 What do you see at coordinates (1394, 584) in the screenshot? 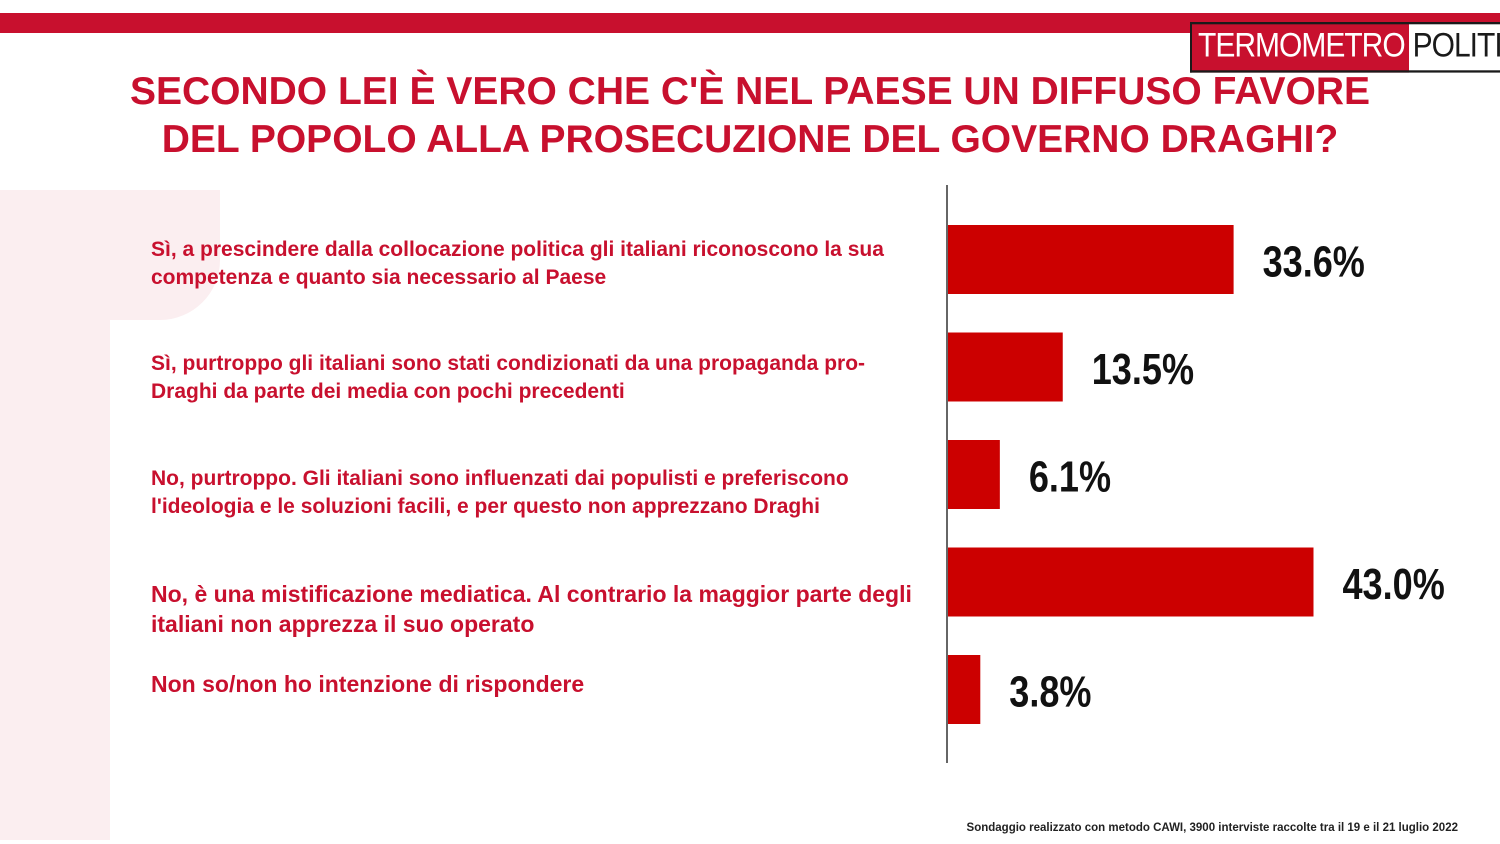
I see `data-label: 43.0%` at bounding box center [1394, 584].